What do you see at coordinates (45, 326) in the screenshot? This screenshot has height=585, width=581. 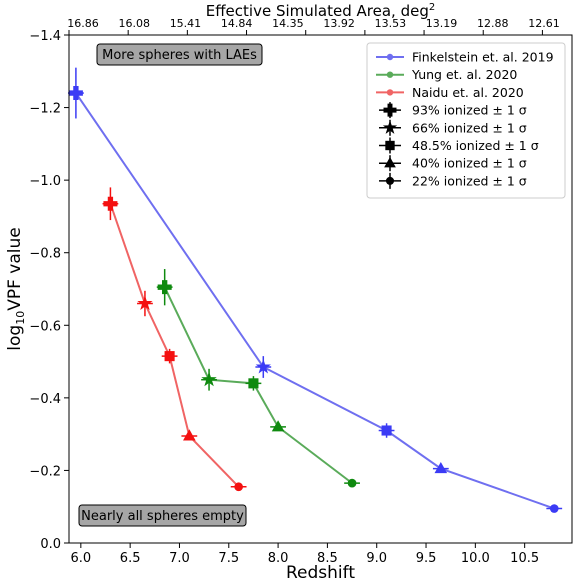 I see `y-tick-label: −0.6` at bounding box center [45, 326].